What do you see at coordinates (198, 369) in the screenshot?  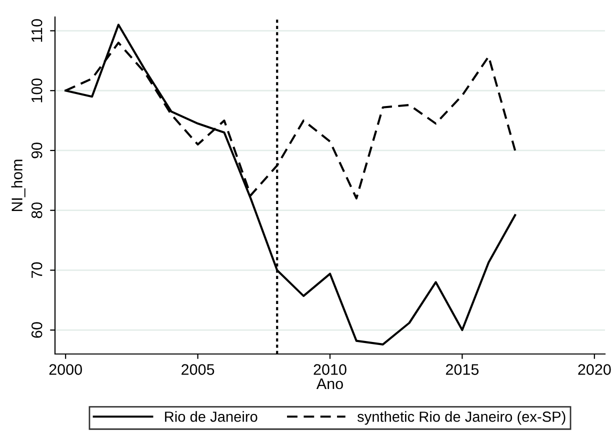 I see `x-tick-label: 2005` at bounding box center [198, 369].